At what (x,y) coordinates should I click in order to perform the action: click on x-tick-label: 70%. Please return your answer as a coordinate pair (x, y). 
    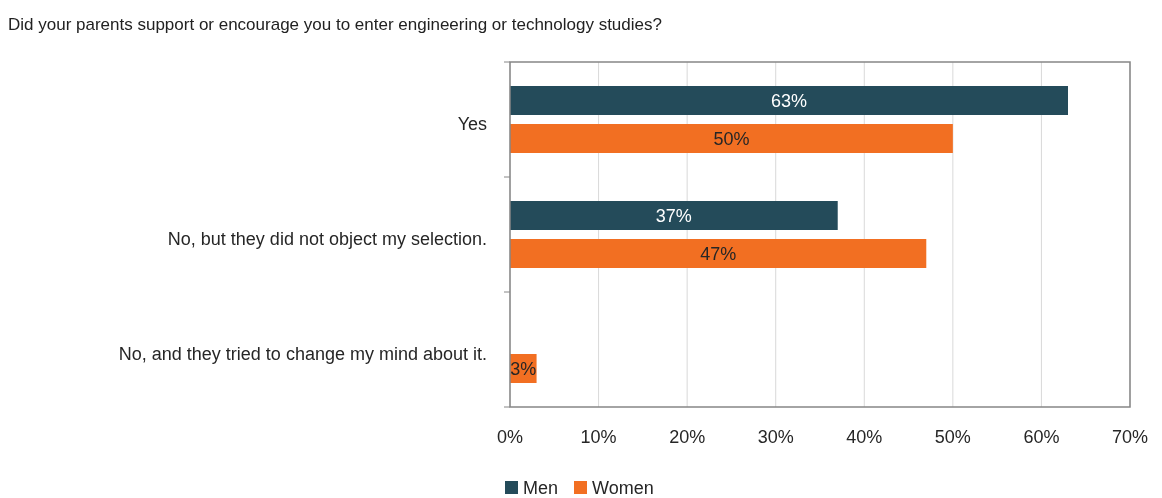
    Looking at the image, I should click on (1130, 437).